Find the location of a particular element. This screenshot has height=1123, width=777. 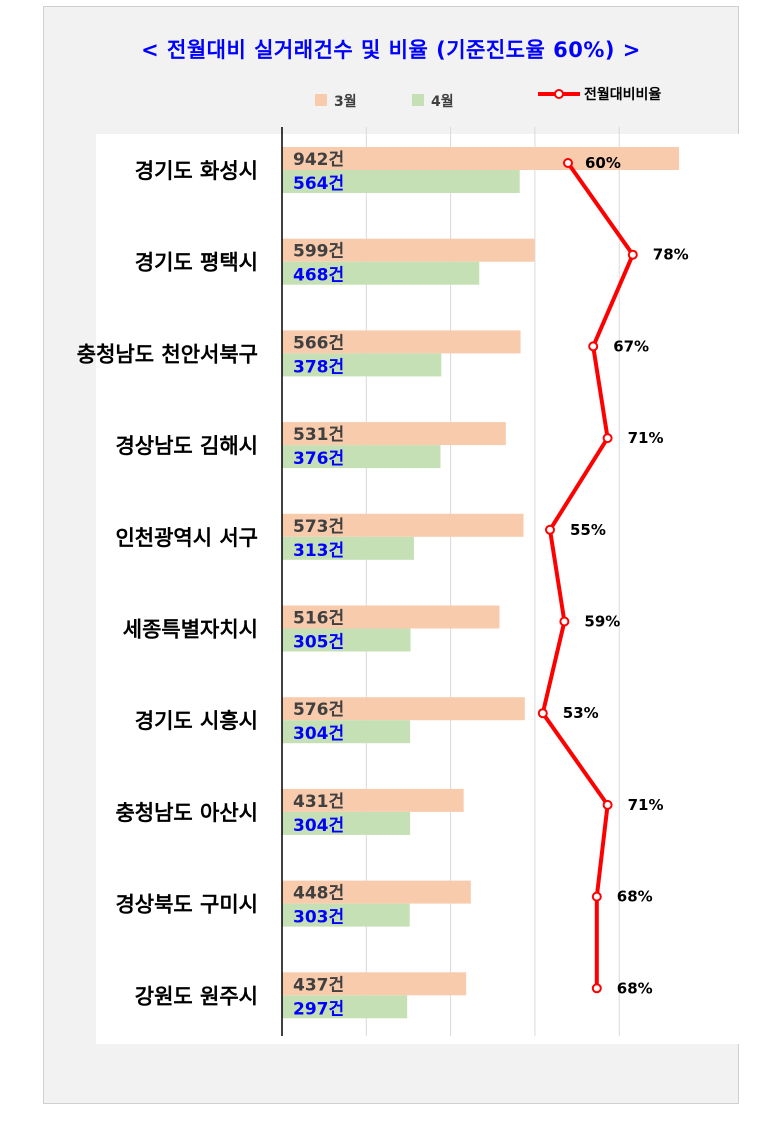

legend-swatch-april is located at coordinates (418, 100).